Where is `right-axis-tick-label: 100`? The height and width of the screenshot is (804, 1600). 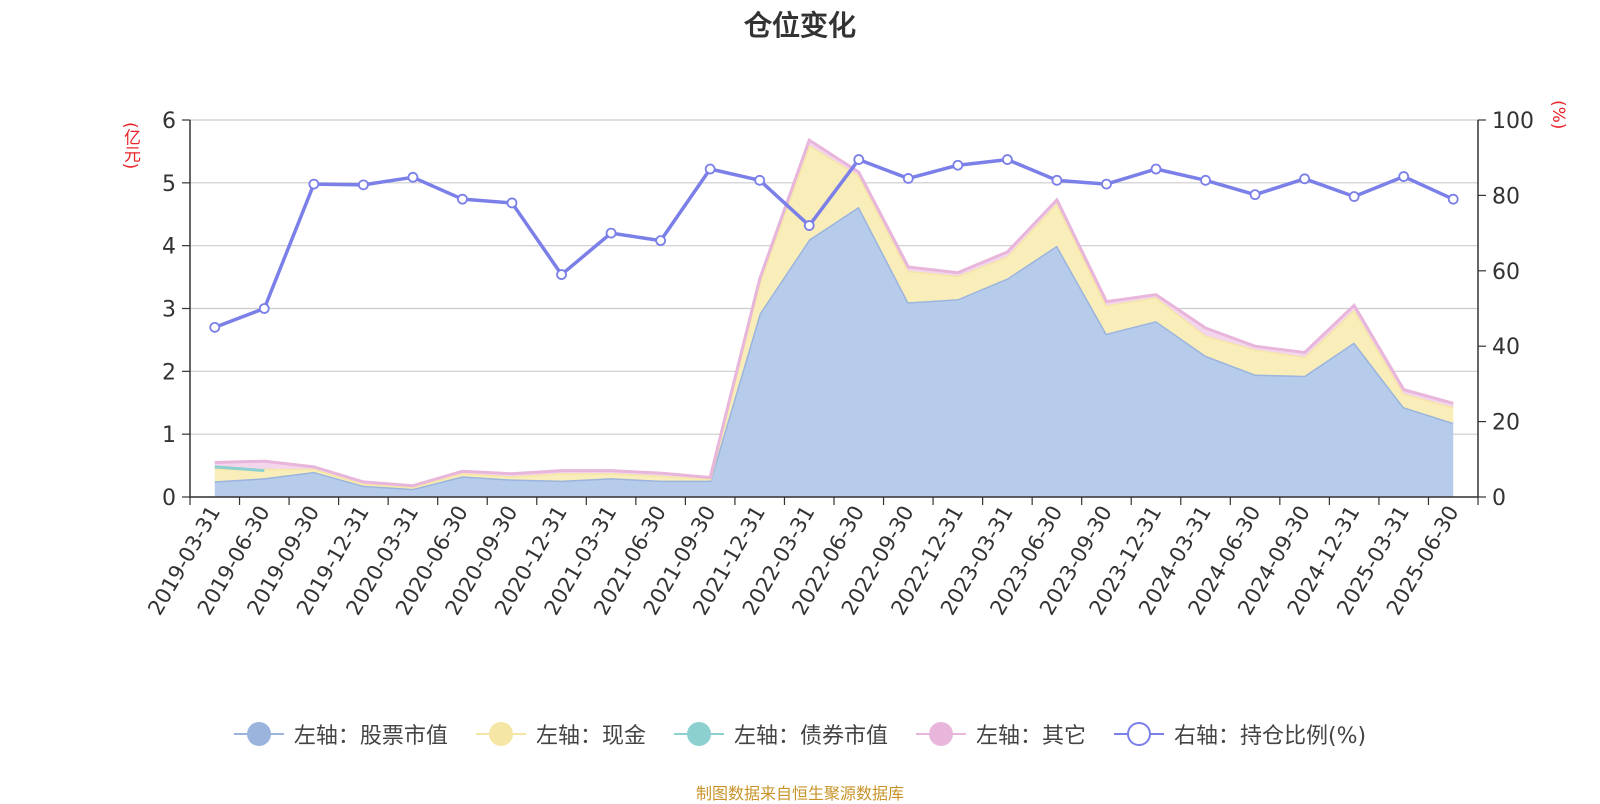
right-axis-tick-label: 100 is located at coordinates (1513, 121).